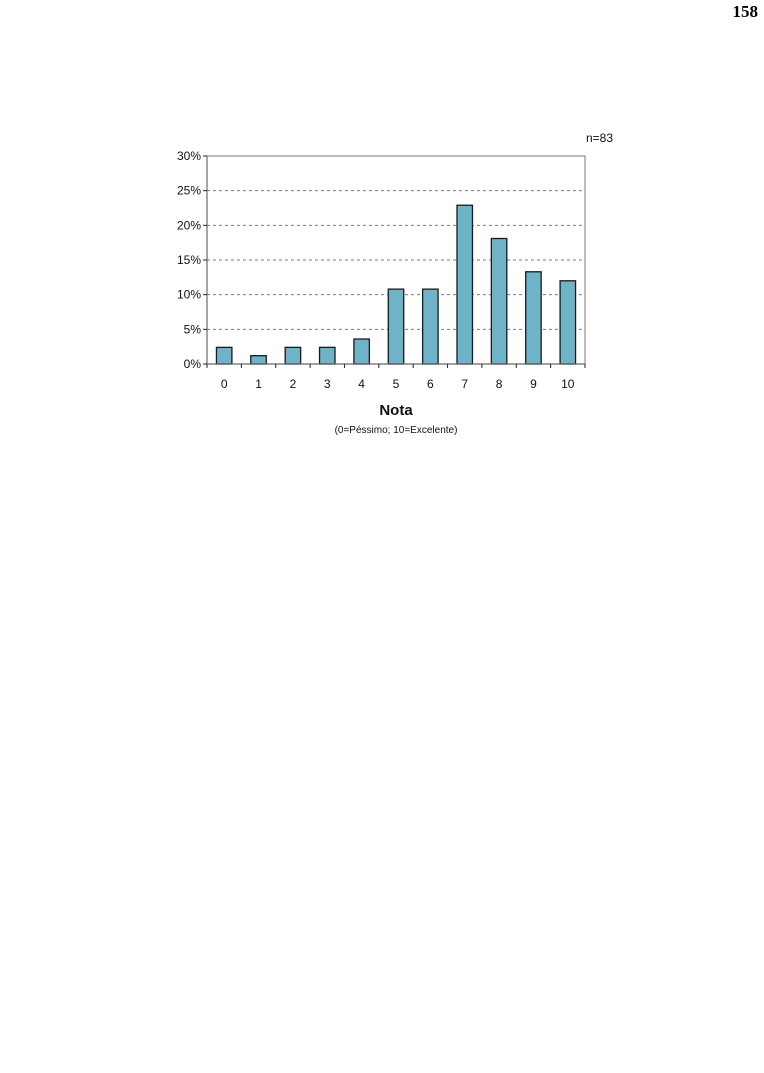  What do you see at coordinates (189, 191) in the screenshot?
I see `y-tick-label: 25%` at bounding box center [189, 191].